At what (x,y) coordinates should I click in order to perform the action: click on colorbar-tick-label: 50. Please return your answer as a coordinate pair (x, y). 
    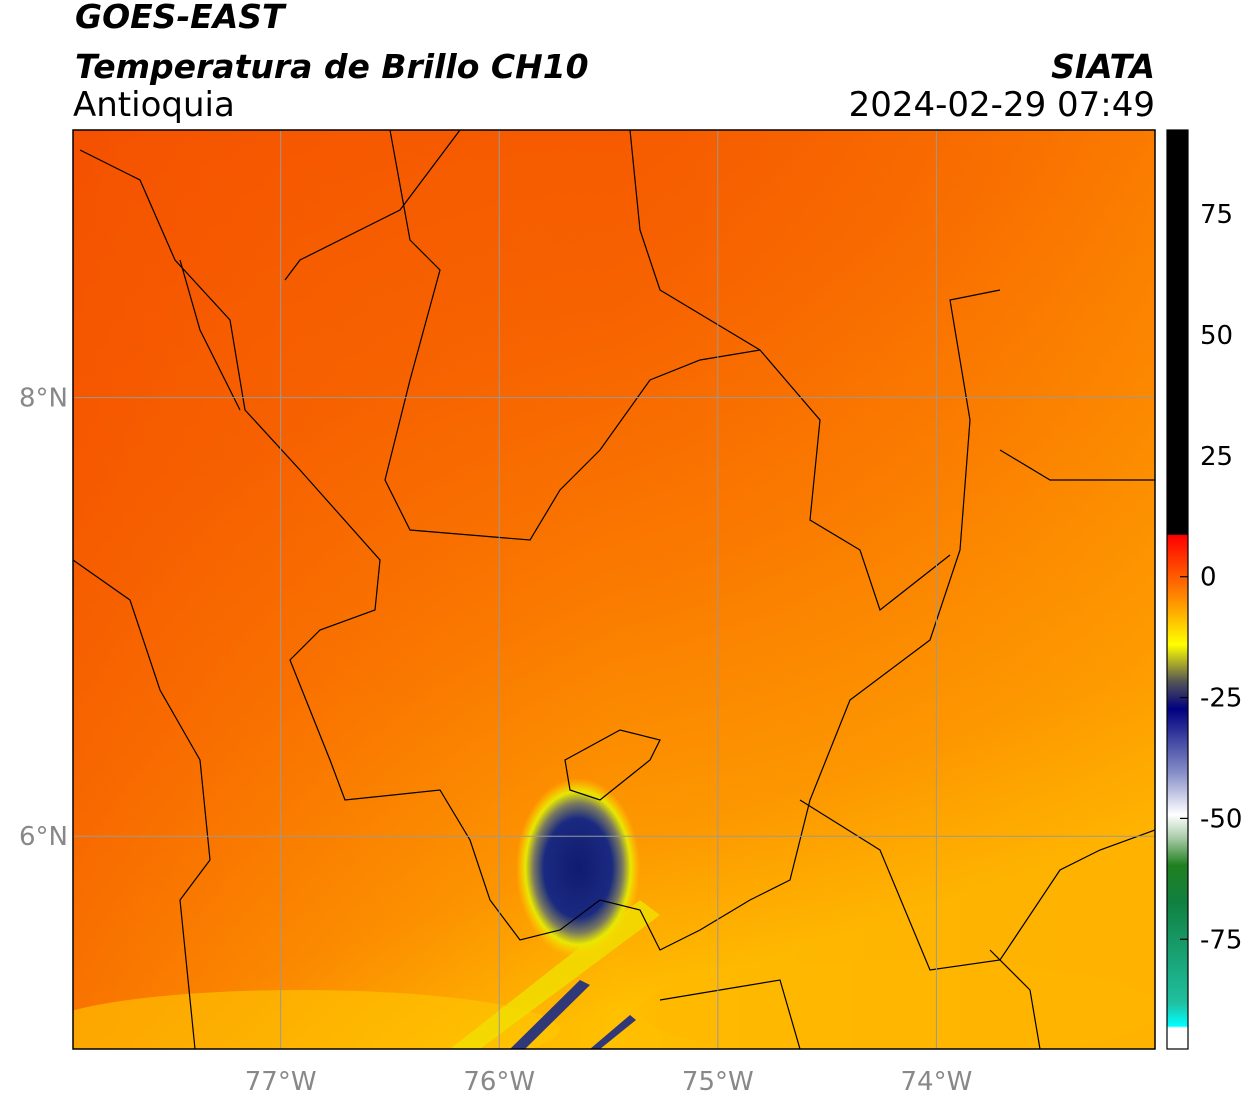
    Looking at the image, I should click on (1216, 336).